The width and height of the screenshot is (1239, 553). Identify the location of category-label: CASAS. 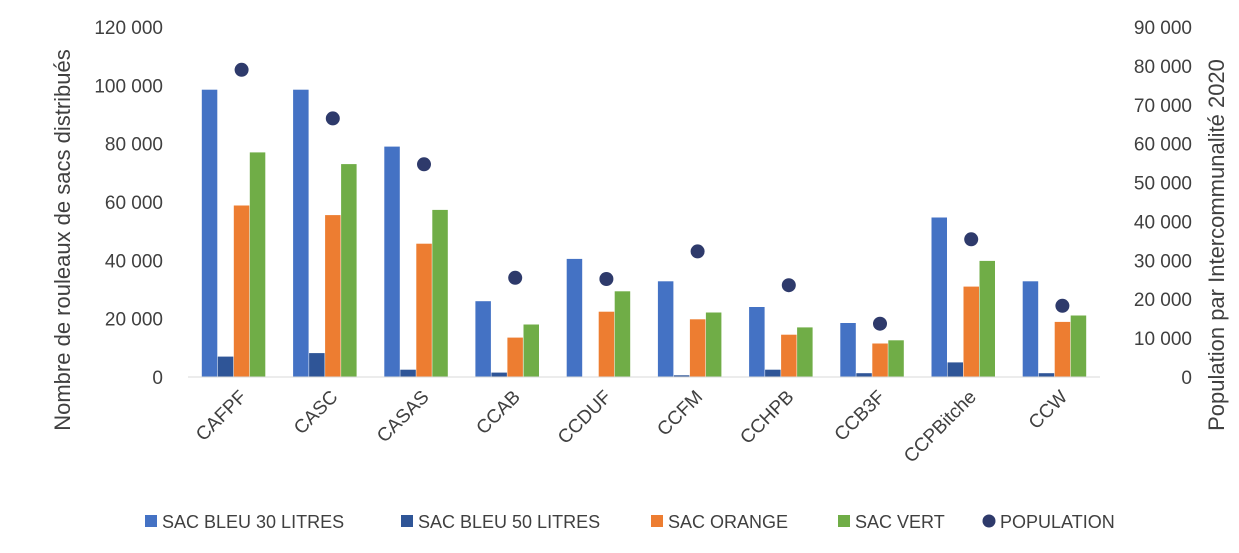
(403, 417).